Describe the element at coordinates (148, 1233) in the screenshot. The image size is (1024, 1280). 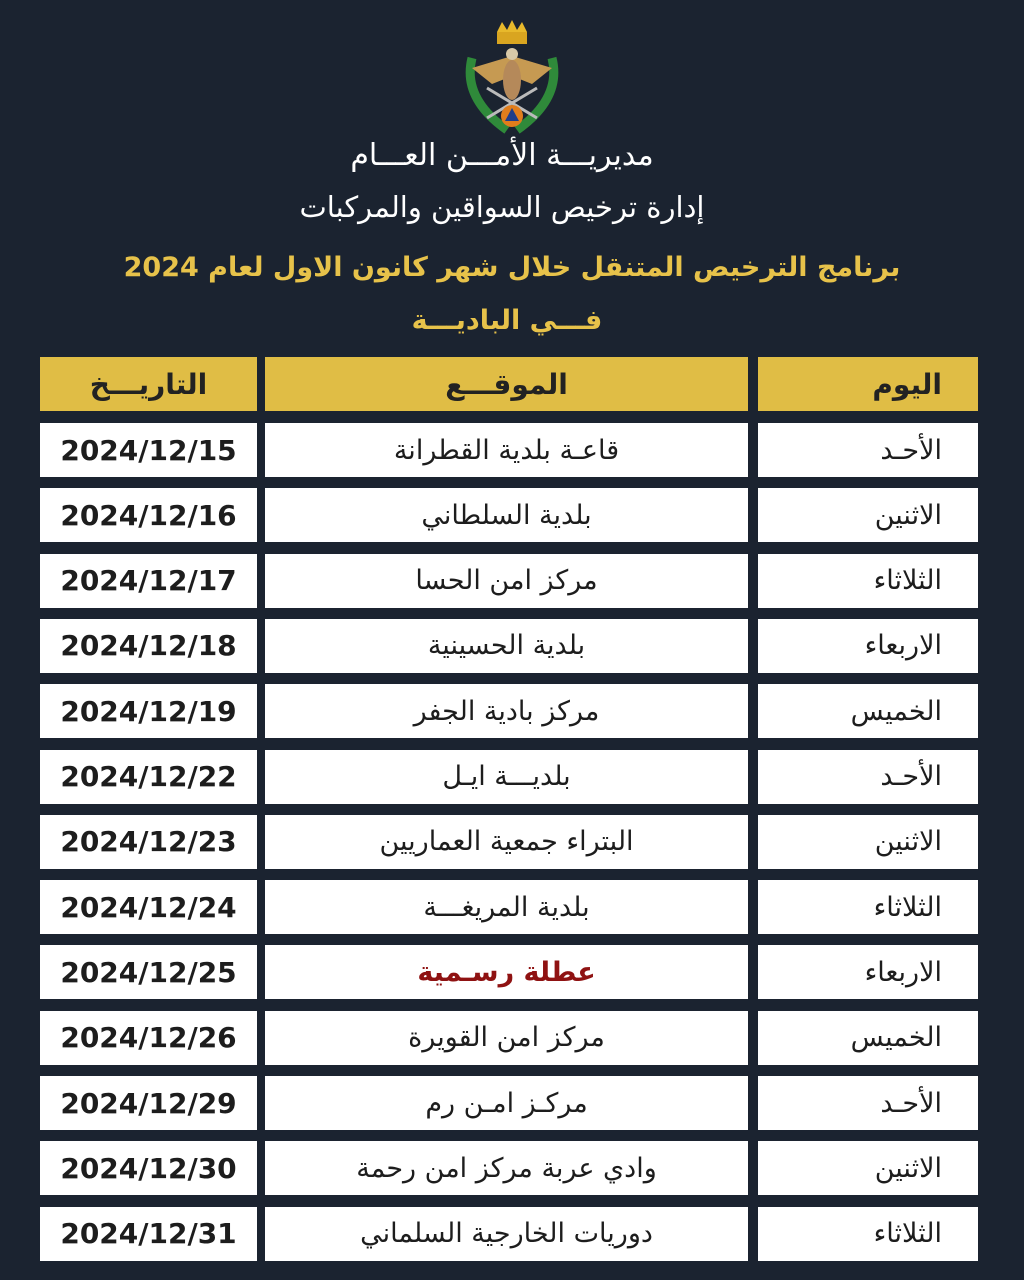
I see `table-cell-date: 2024/12/31` at that location.